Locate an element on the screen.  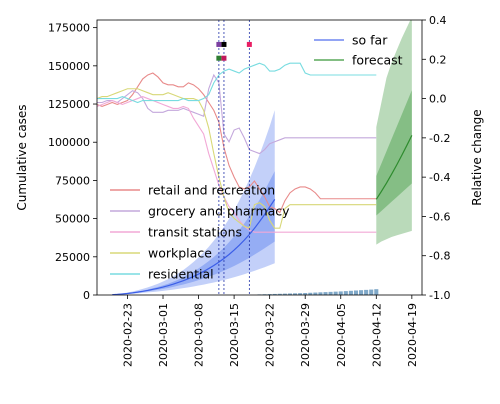
daily-case-bars is located at coordinates (318, 292).